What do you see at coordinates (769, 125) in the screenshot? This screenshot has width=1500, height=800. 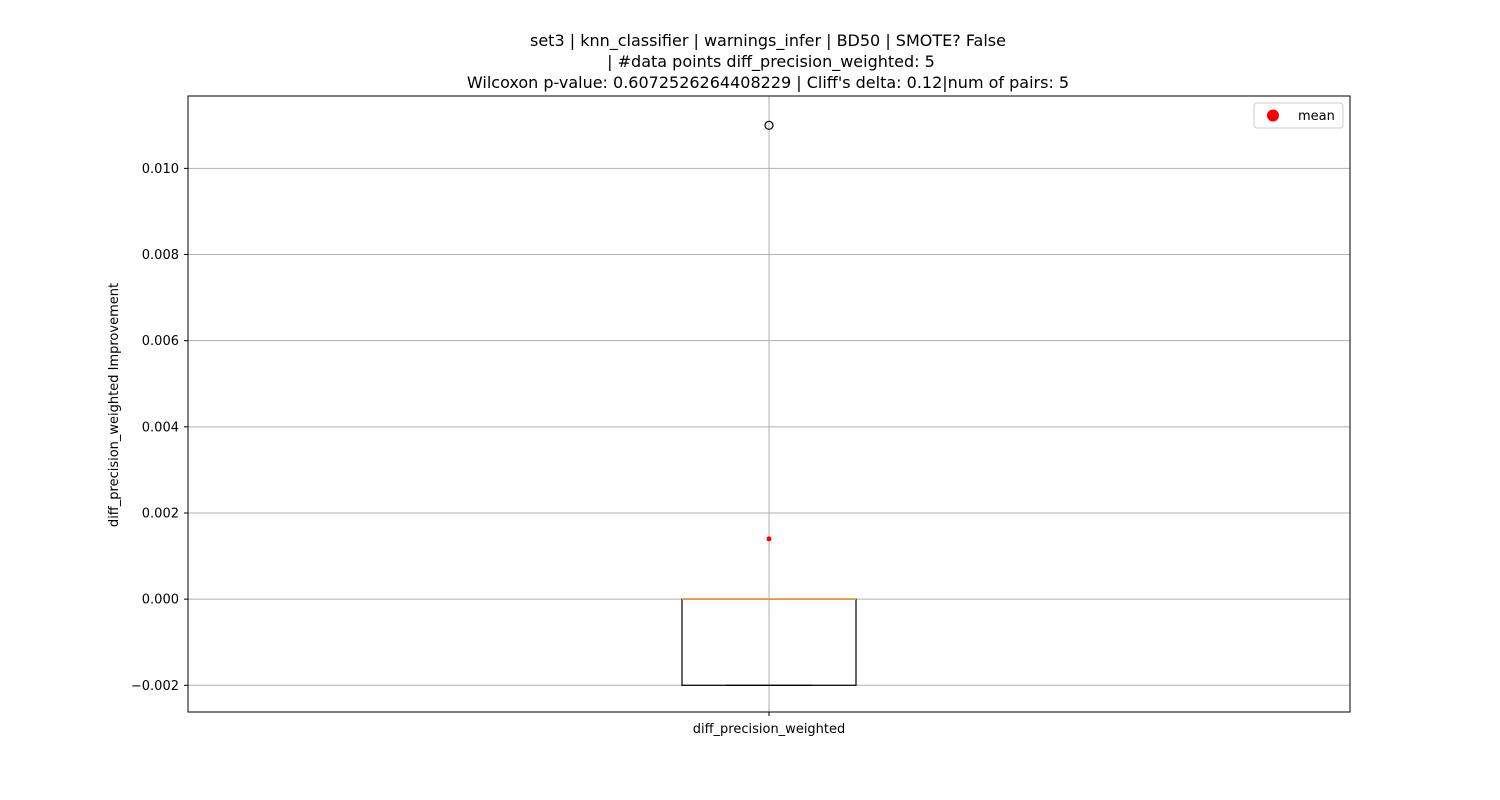 I see `outlier-point` at bounding box center [769, 125].